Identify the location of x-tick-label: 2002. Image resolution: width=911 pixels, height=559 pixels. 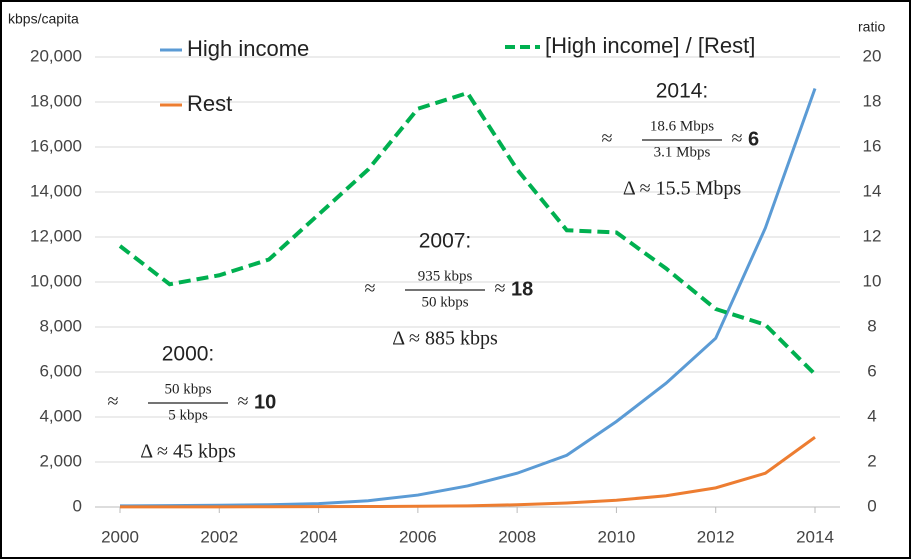
(219, 536).